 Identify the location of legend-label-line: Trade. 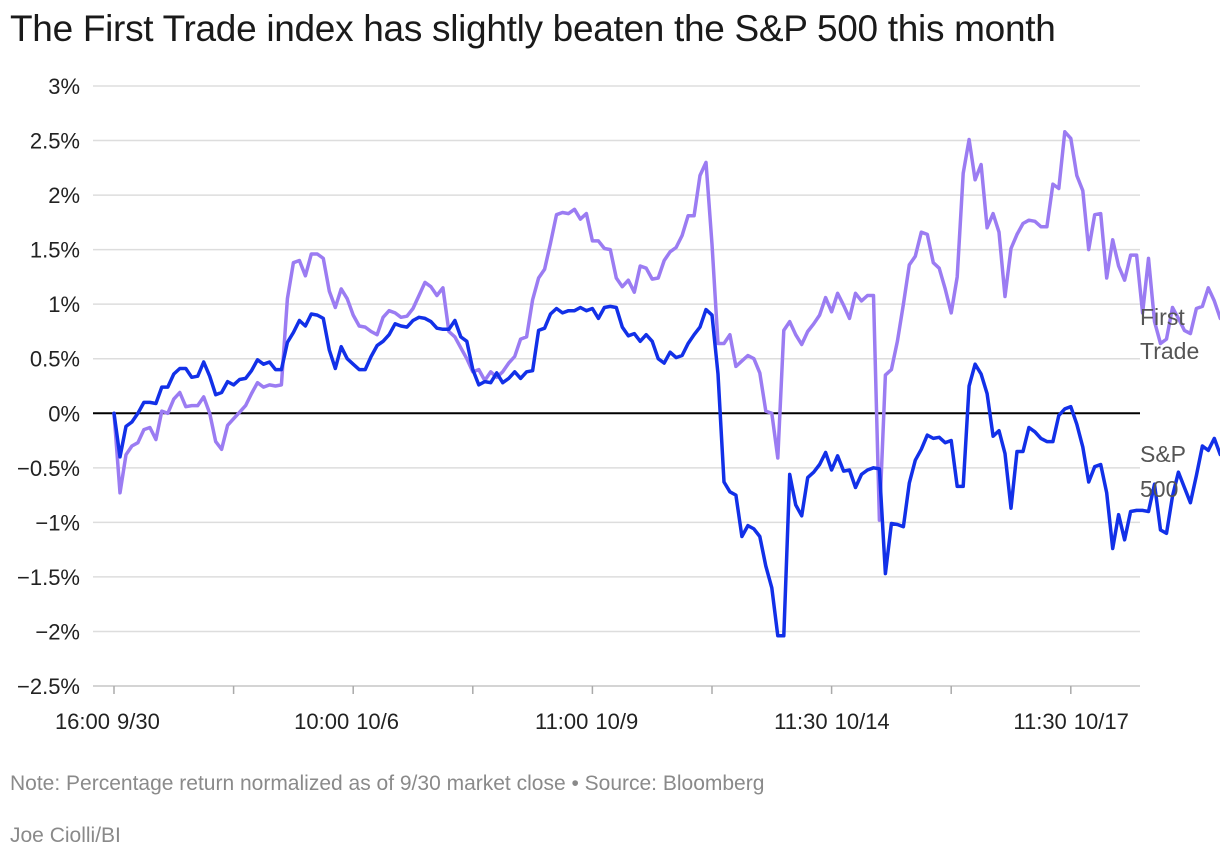
(1169, 351).